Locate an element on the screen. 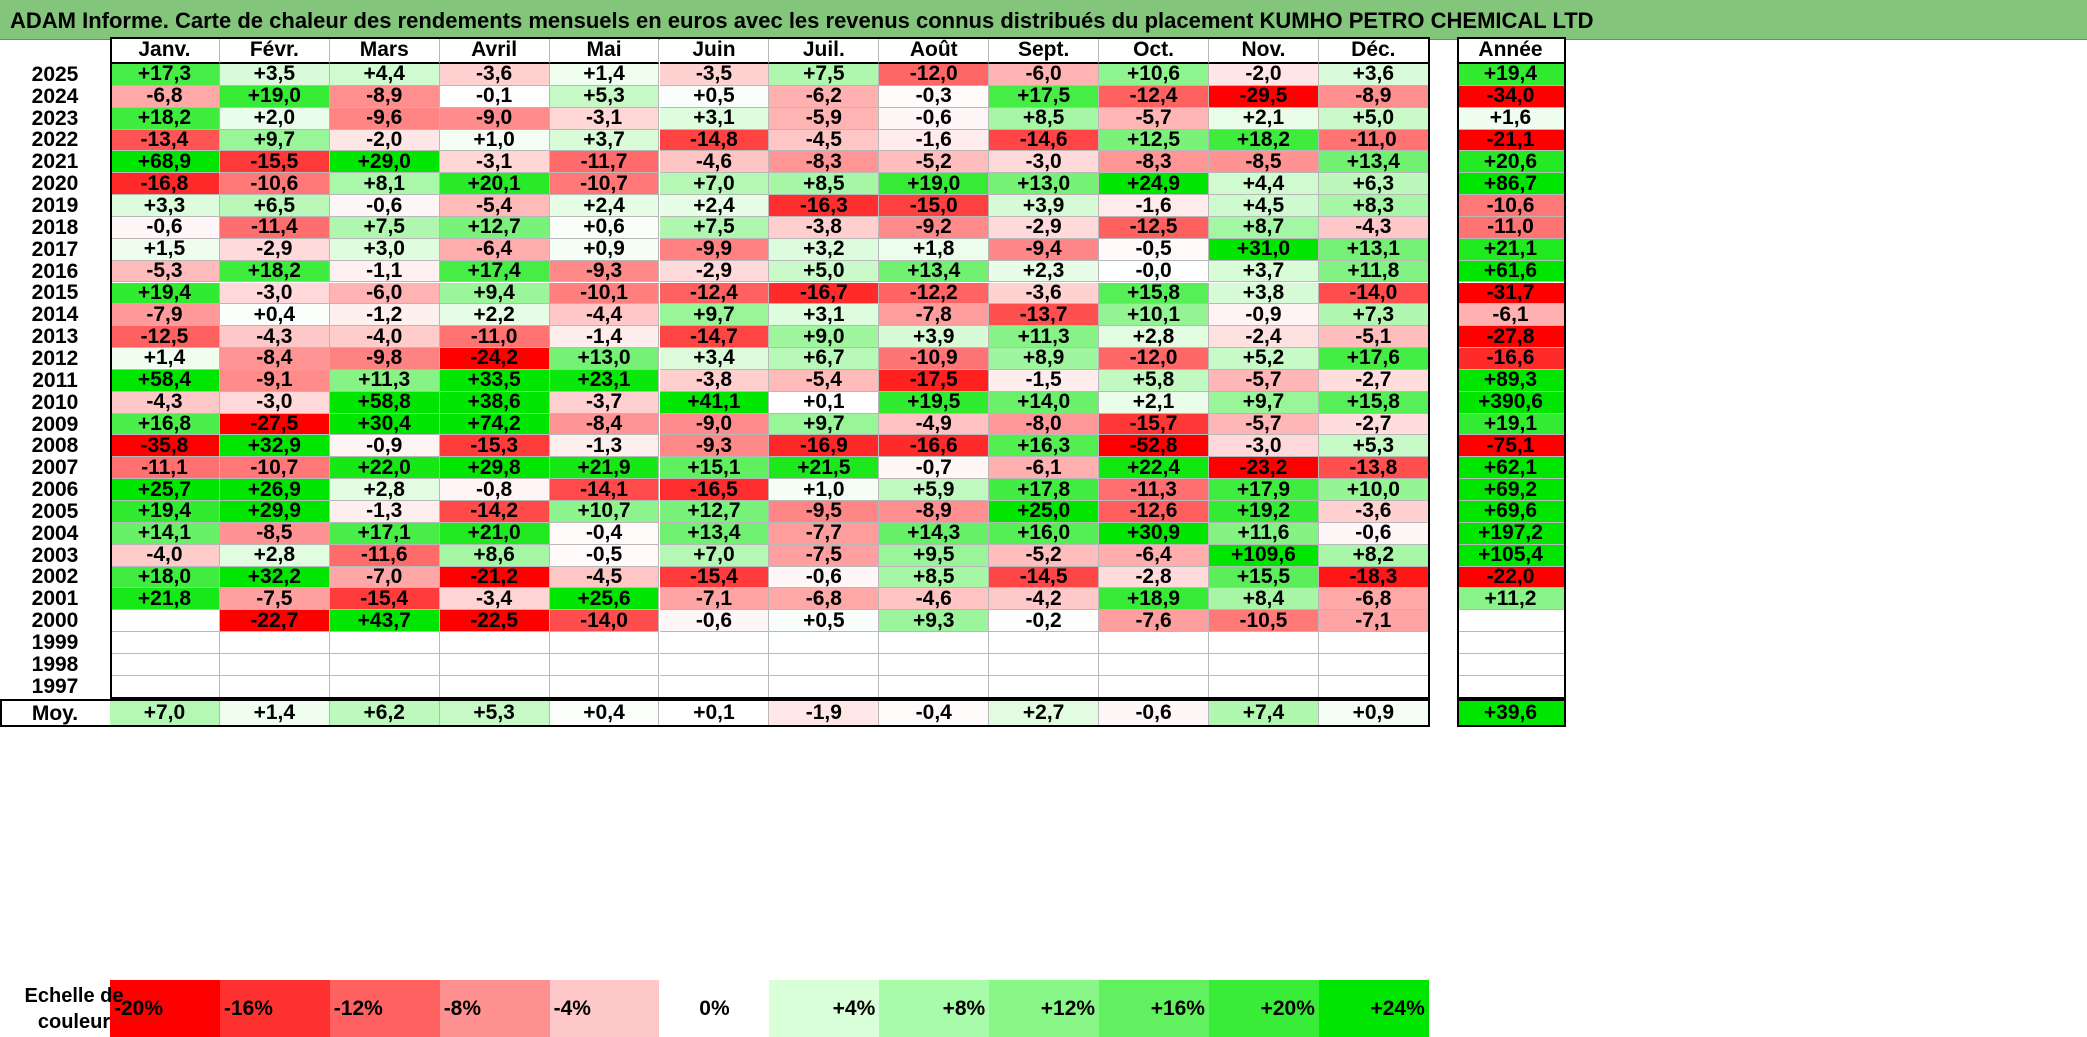 This screenshot has height=1037, width=2087. average-cell: -1,9 is located at coordinates (824, 713).